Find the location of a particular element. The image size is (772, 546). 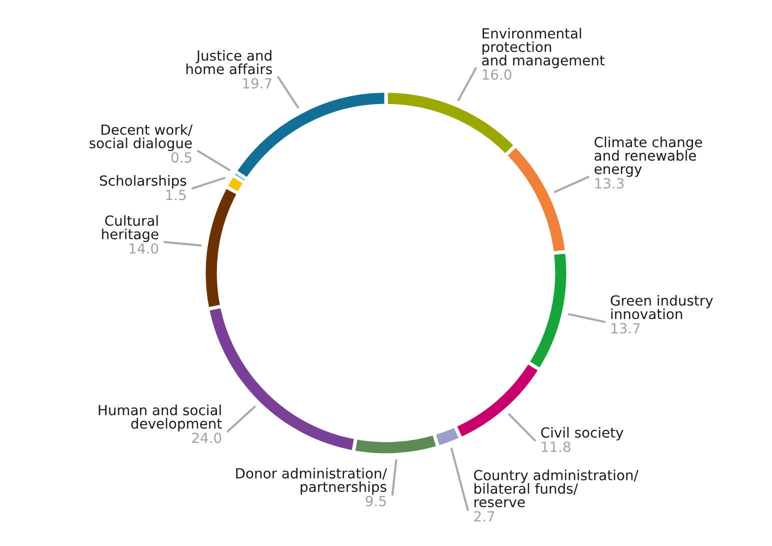

slice-label: Justice and home affairs is located at coordinates (229, 62).